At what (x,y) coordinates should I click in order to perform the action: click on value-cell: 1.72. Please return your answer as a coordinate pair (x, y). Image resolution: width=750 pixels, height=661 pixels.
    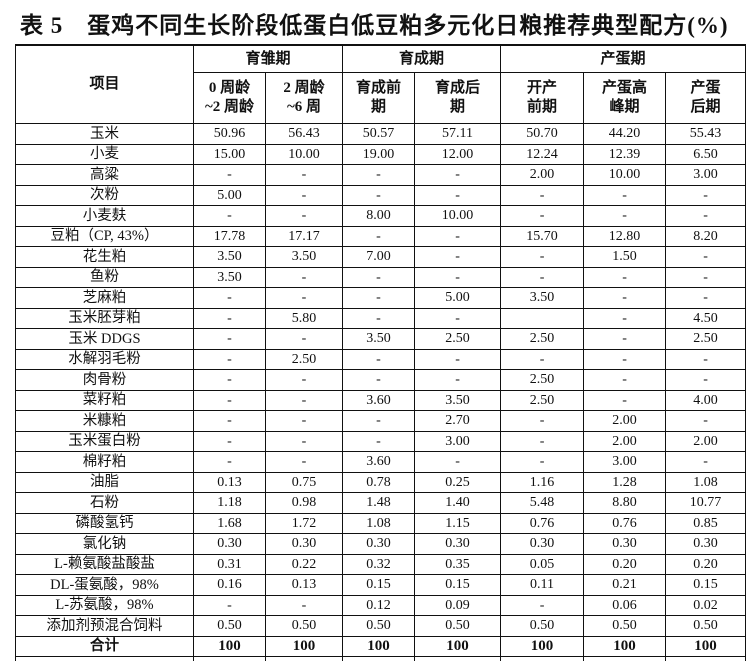
    Looking at the image, I should click on (304, 523).